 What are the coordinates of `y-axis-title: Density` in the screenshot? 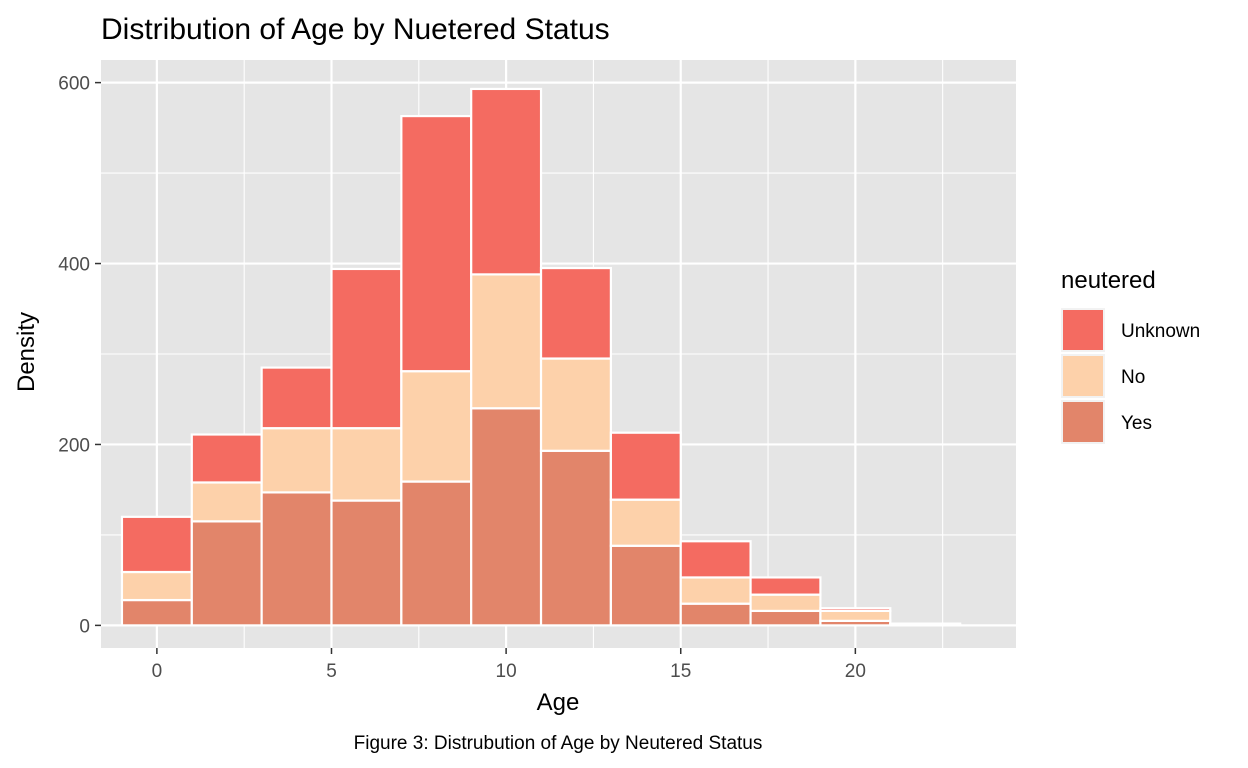 It's located at (26, 352).